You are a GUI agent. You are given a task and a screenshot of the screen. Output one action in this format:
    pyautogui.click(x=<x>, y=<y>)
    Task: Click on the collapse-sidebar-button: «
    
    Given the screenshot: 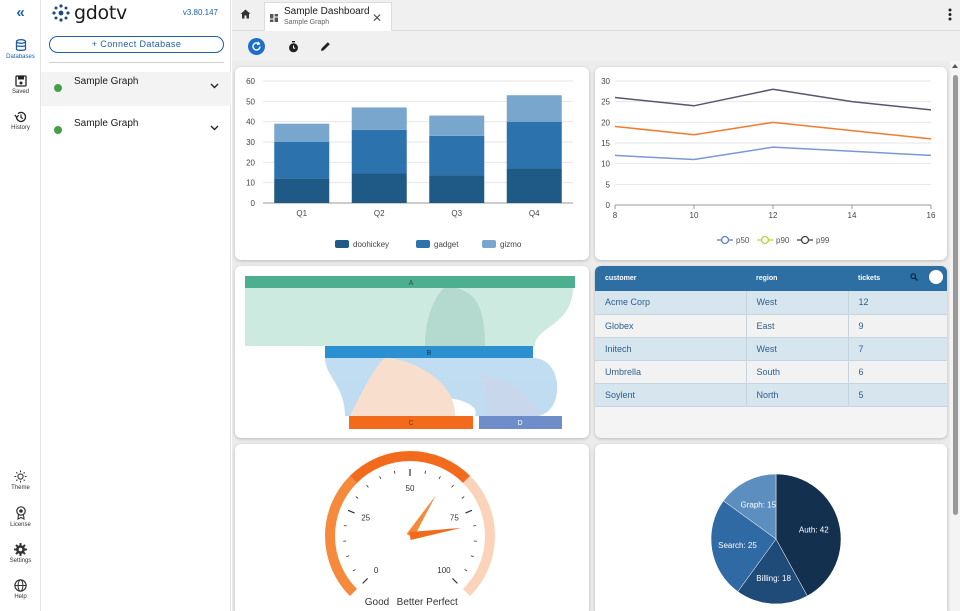 What is the action you would take?
    pyautogui.click(x=20, y=12)
    